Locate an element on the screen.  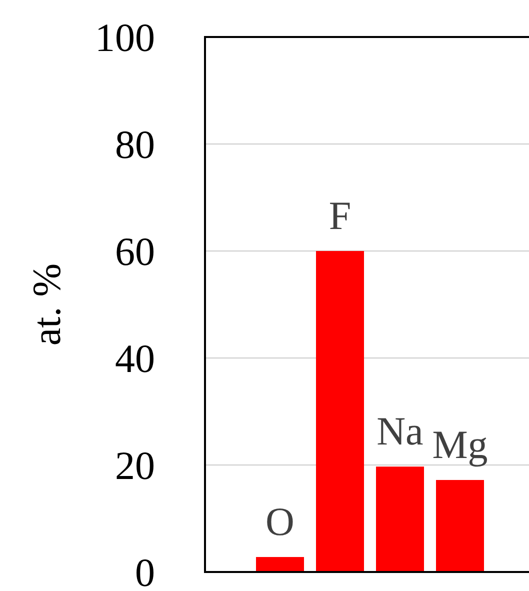
x-tick-label: F is located at coordinates (340, 215).